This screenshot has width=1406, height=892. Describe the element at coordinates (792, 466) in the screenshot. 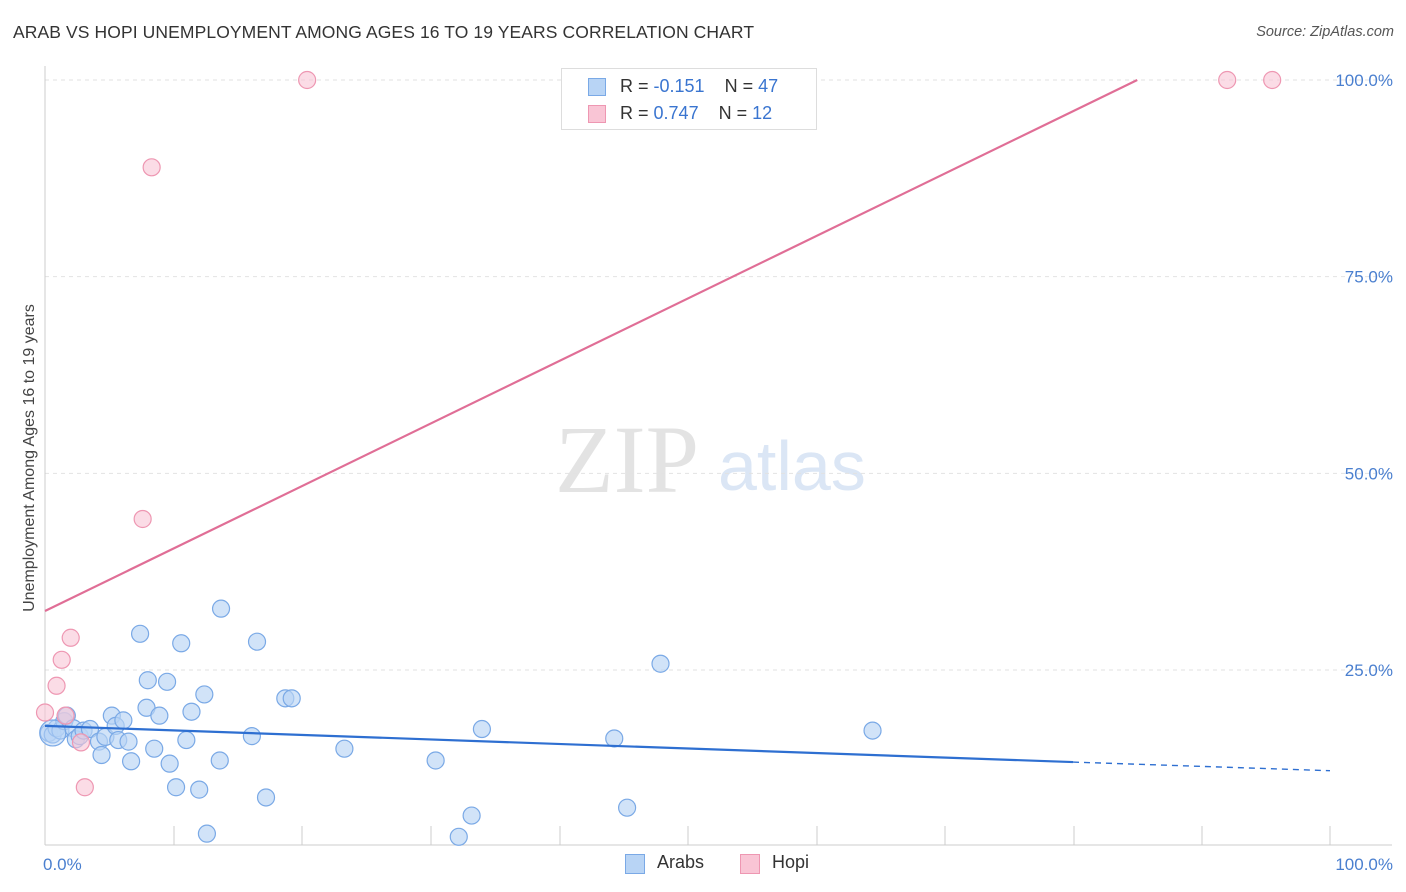

I see `watermark-atlas: atlas` at that location.